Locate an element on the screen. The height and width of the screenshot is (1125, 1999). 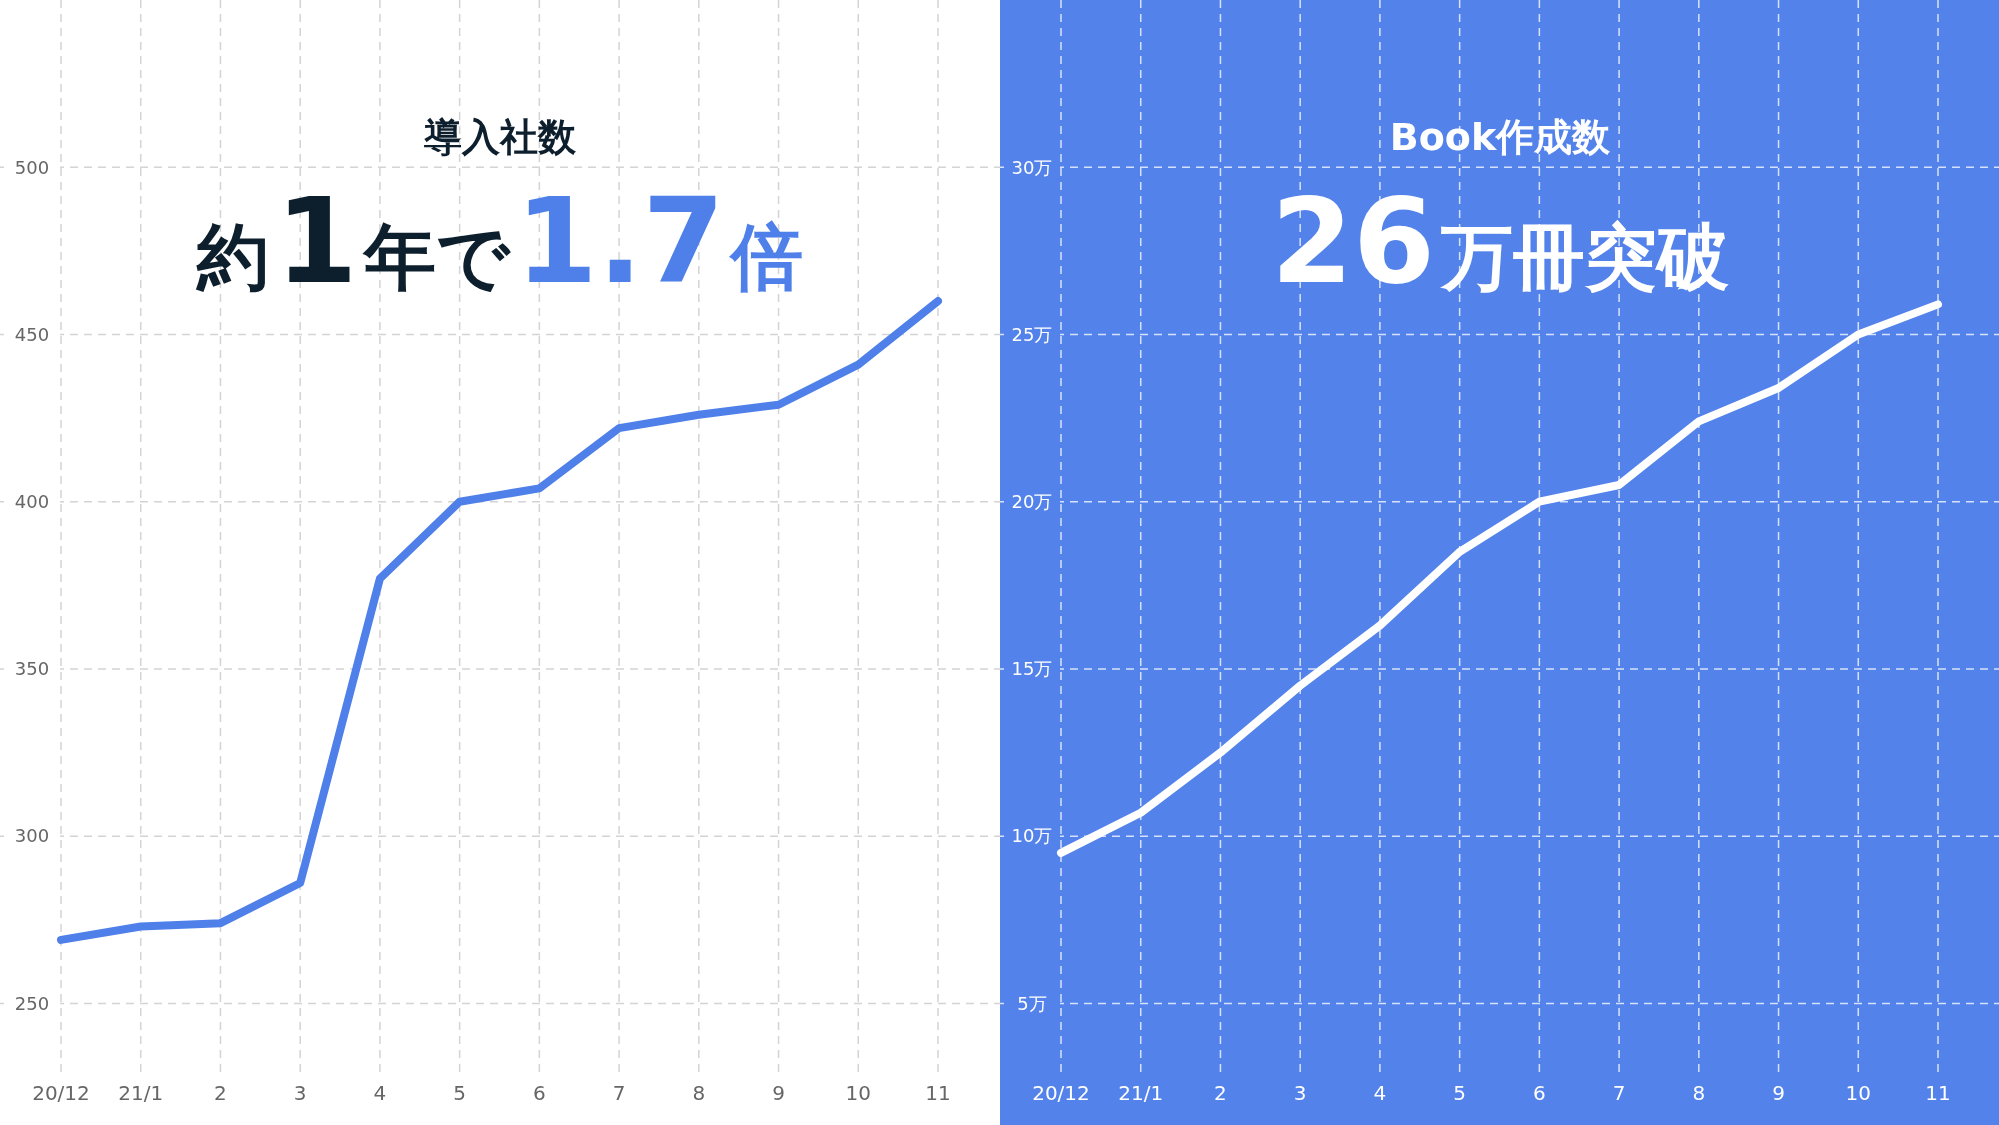
text: 導入社数 is located at coordinates (500, 137).